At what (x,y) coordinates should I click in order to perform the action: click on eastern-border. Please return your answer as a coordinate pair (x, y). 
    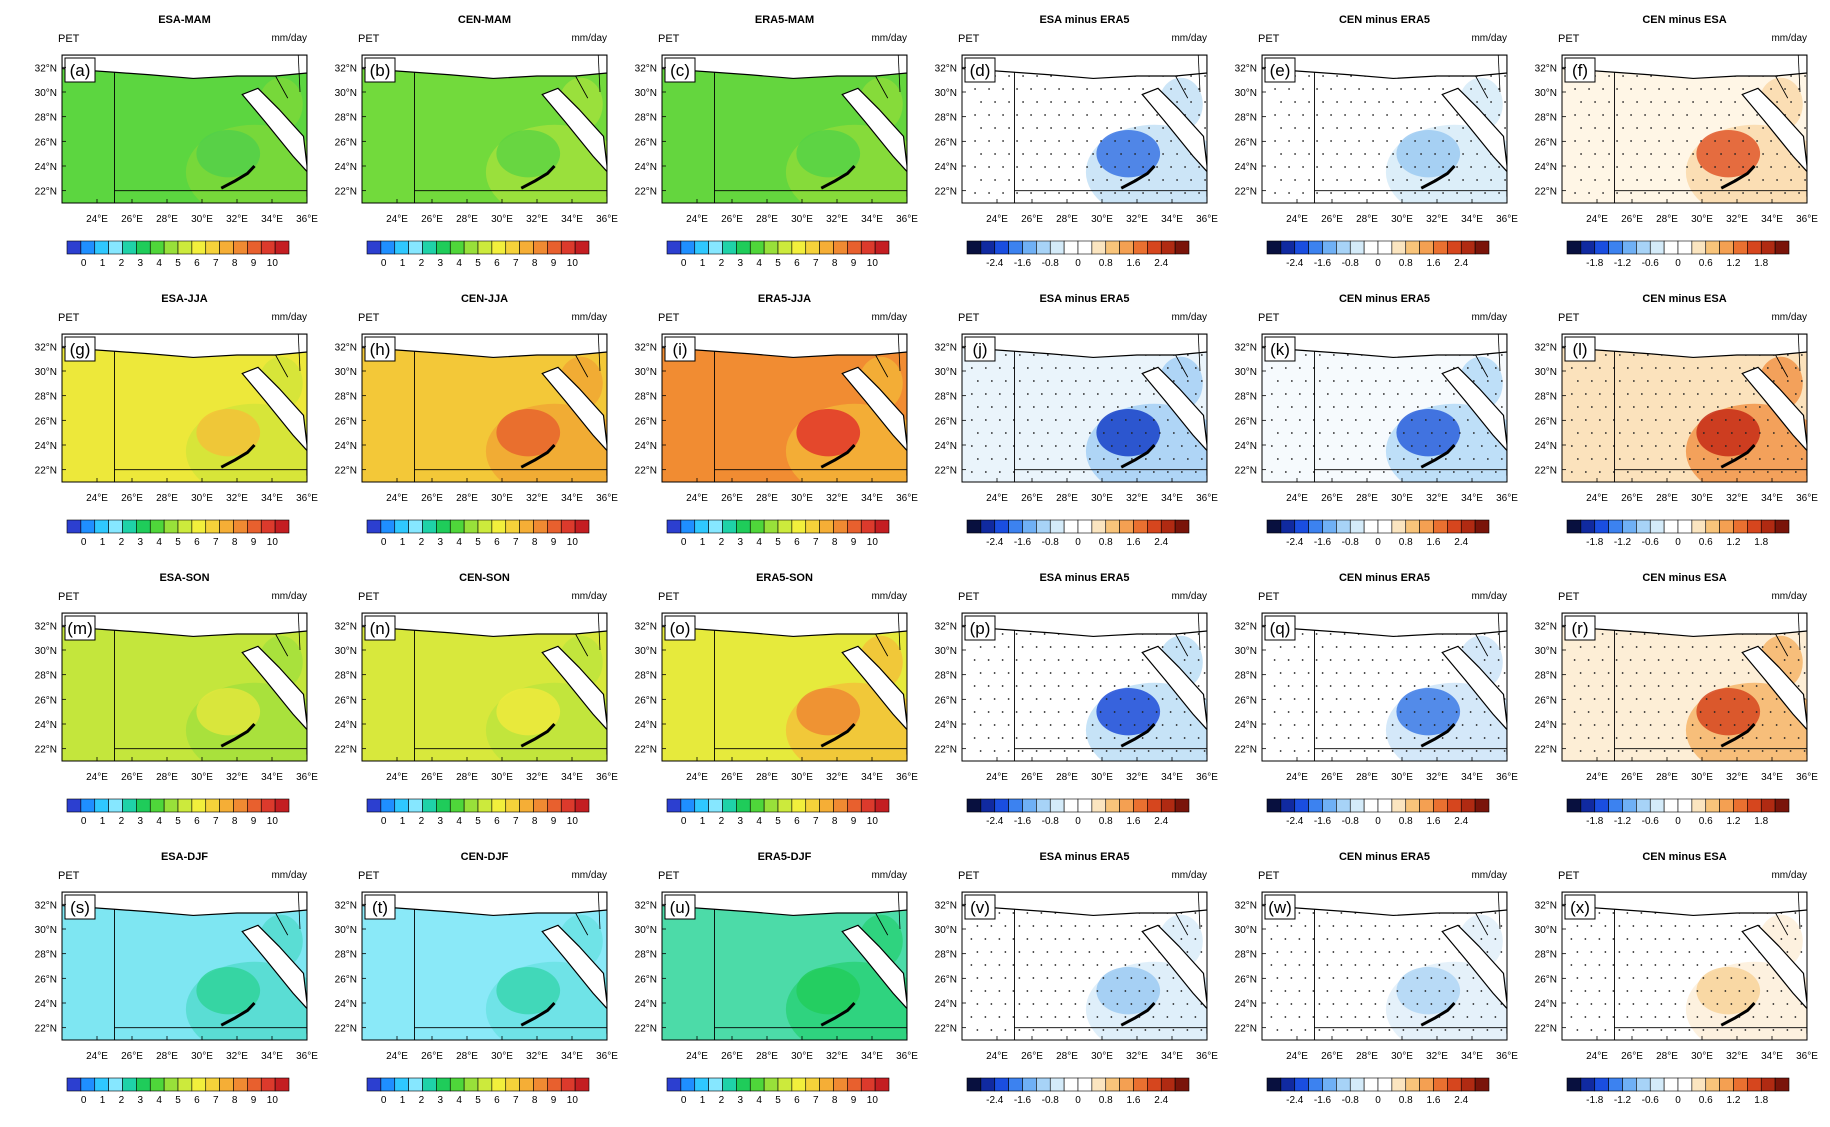
    Looking at the image, I should click on (282, 366).